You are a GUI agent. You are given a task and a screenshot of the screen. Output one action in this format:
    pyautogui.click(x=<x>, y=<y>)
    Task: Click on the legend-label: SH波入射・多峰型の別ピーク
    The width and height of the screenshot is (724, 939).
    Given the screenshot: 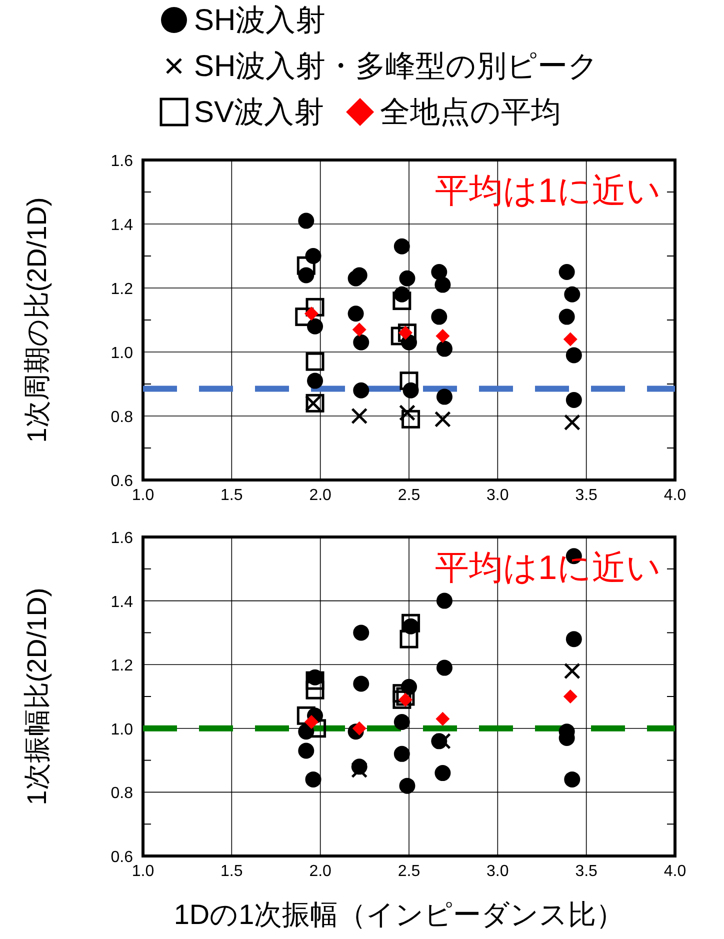 What is the action you would take?
    pyautogui.click(x=396, y=66)
    